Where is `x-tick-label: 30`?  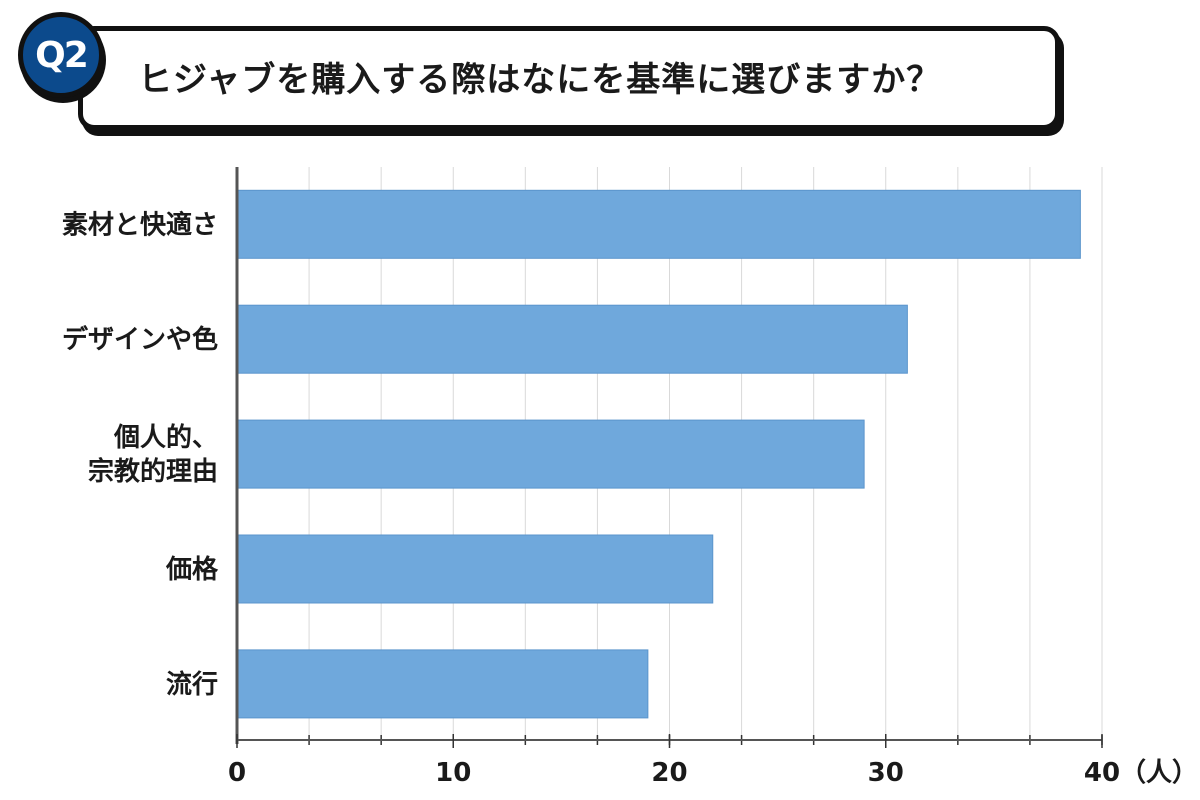 x-tick-label: 30 is located at coordinates (886, 773).